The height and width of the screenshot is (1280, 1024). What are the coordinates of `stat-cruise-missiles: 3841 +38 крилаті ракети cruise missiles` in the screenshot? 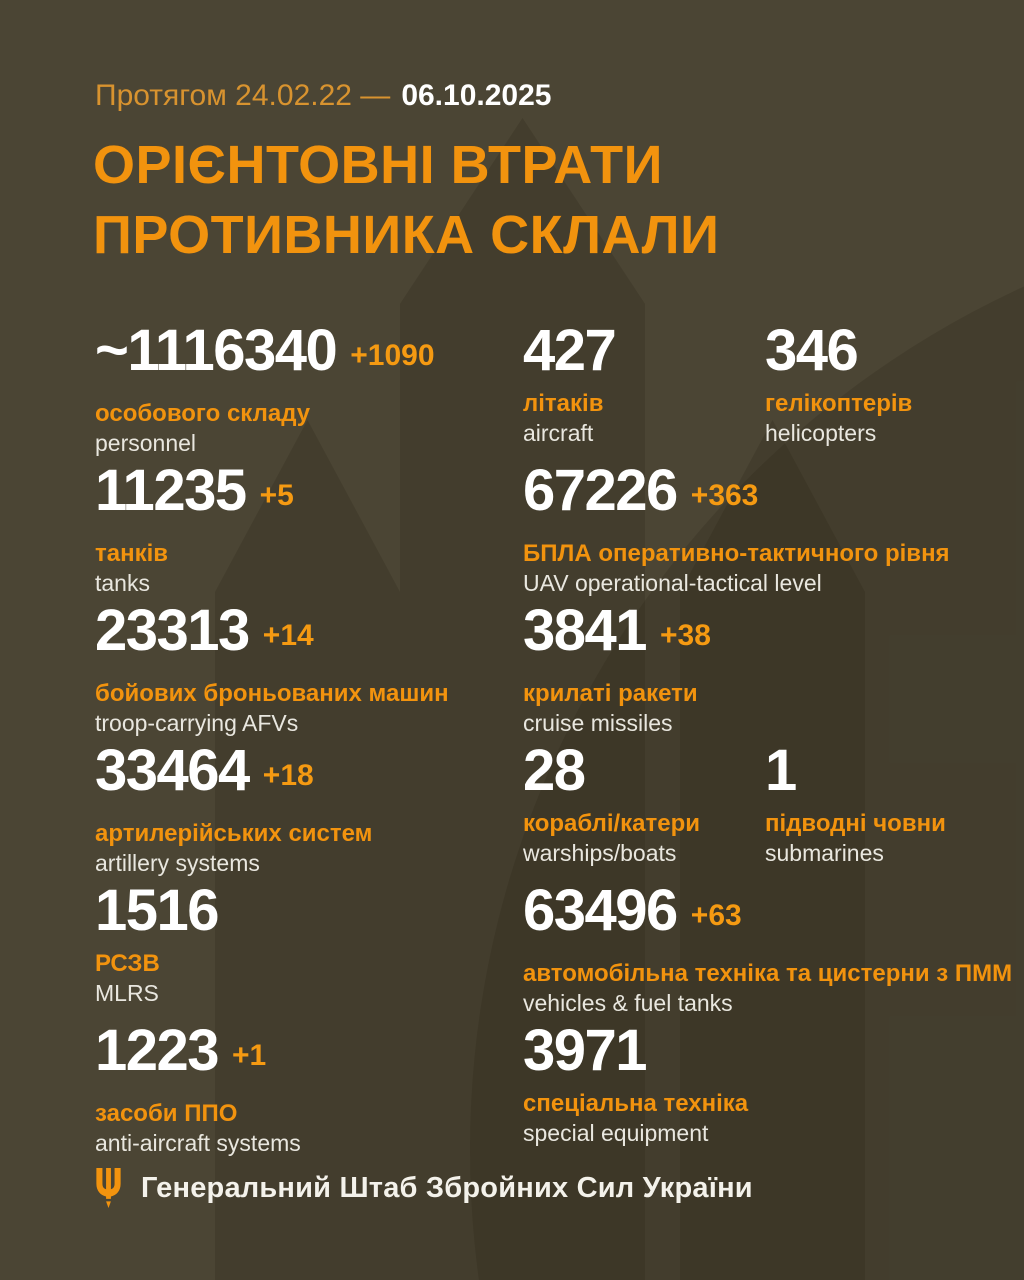 It's located at (617, 670).